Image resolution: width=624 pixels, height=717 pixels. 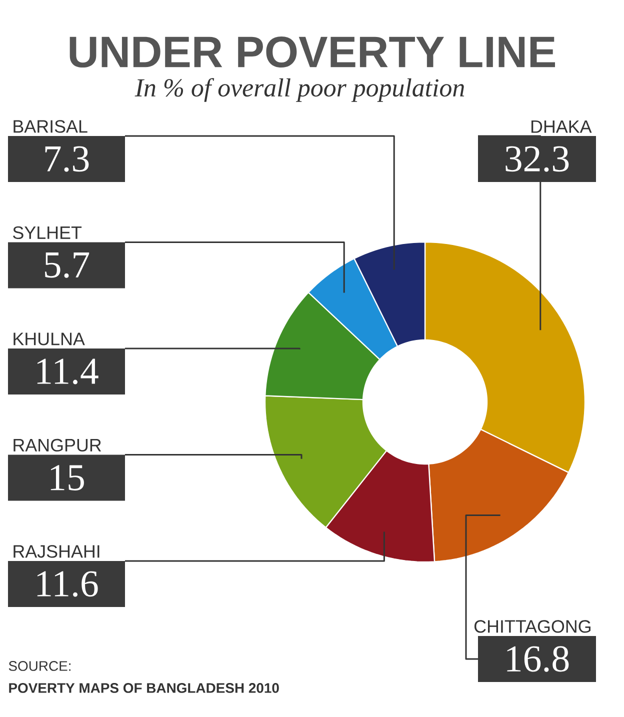 I want to click on data-label: 11.4, so click(x=67, y=371).